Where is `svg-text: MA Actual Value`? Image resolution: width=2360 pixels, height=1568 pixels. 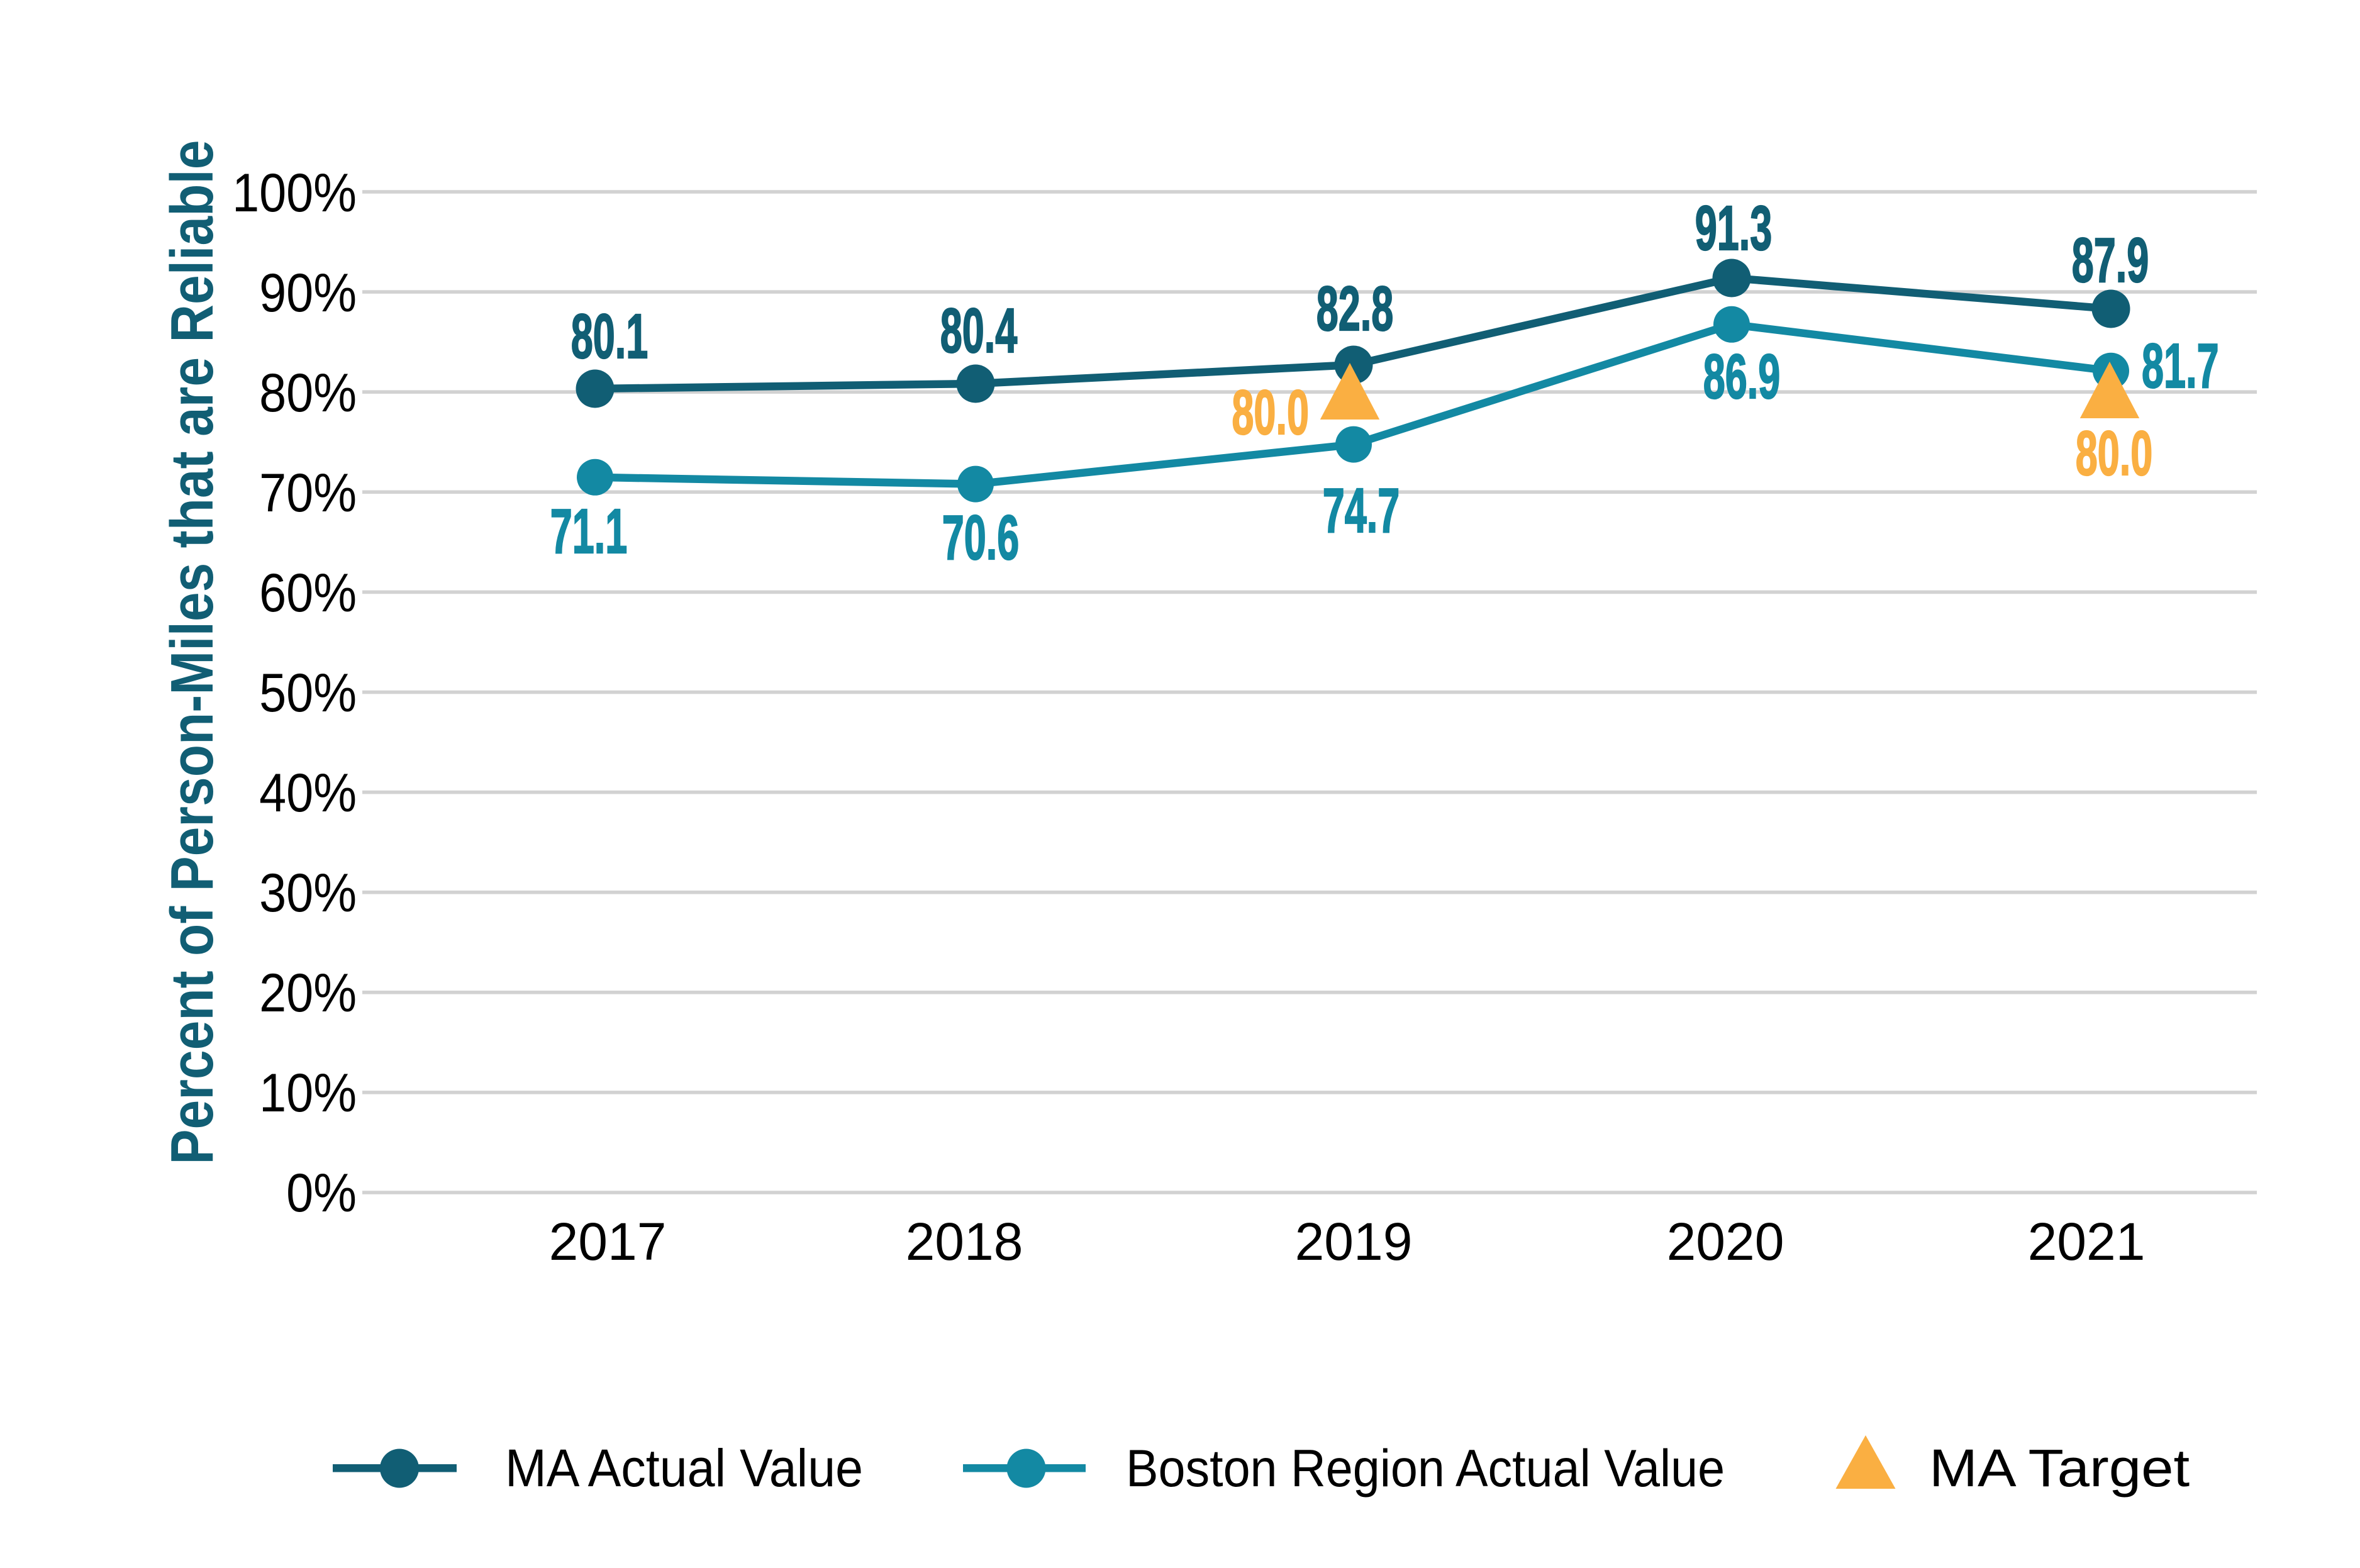
svg-text: MA Actual Value is located at coordinates (684, 1469).